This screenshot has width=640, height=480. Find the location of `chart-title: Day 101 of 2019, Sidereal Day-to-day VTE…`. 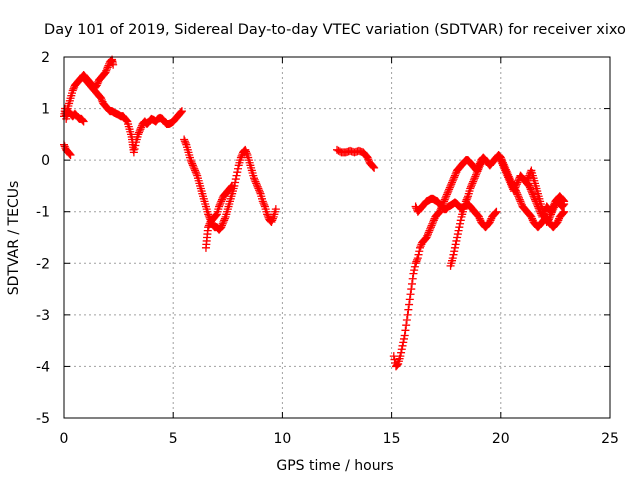

chart-title: Day 101 of 2019, Sidereal Day-to-day VTE… is located at coordinates (335, 30).